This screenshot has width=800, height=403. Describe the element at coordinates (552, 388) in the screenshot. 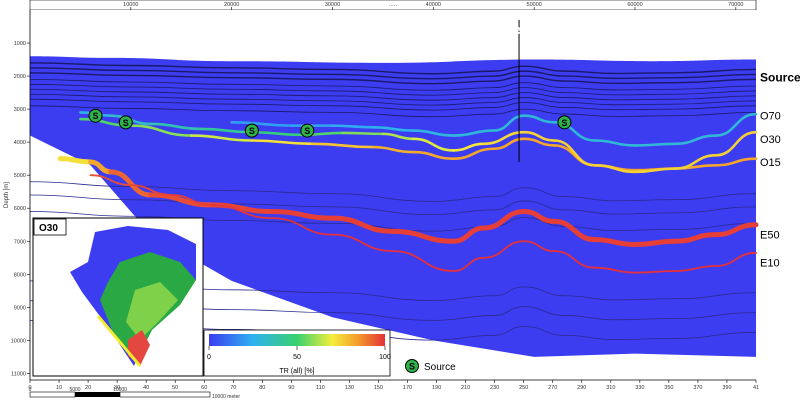

I see `x-bottom-tick-label: 270` at that location.